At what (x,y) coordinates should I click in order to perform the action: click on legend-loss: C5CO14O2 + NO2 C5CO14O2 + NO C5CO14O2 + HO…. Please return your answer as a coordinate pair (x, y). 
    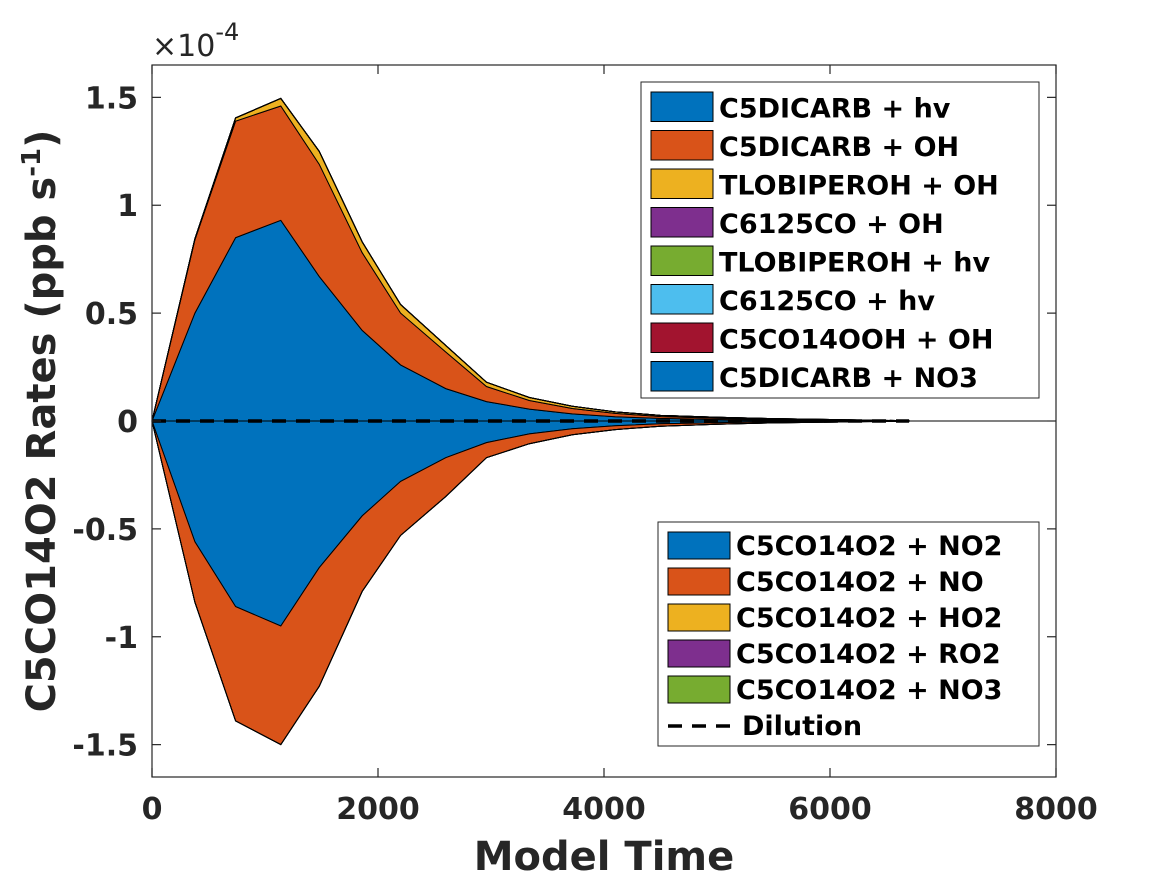
    Looking at the image, I should click on (848, 634).